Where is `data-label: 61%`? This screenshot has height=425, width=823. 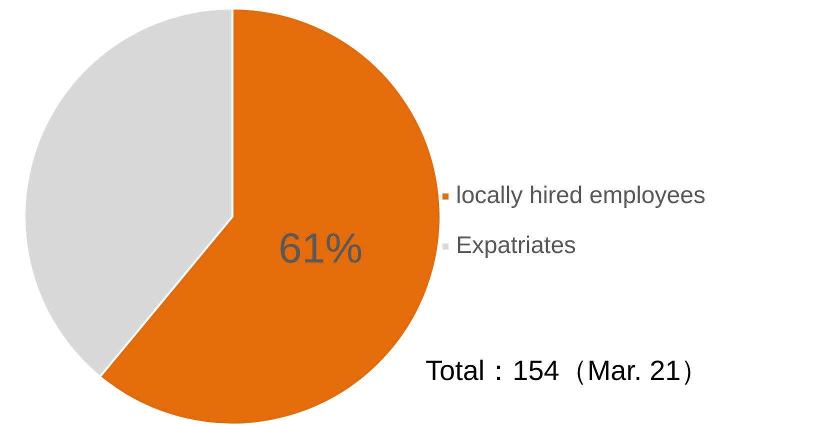
data-label: 61% is located at coordinates (320, 248).